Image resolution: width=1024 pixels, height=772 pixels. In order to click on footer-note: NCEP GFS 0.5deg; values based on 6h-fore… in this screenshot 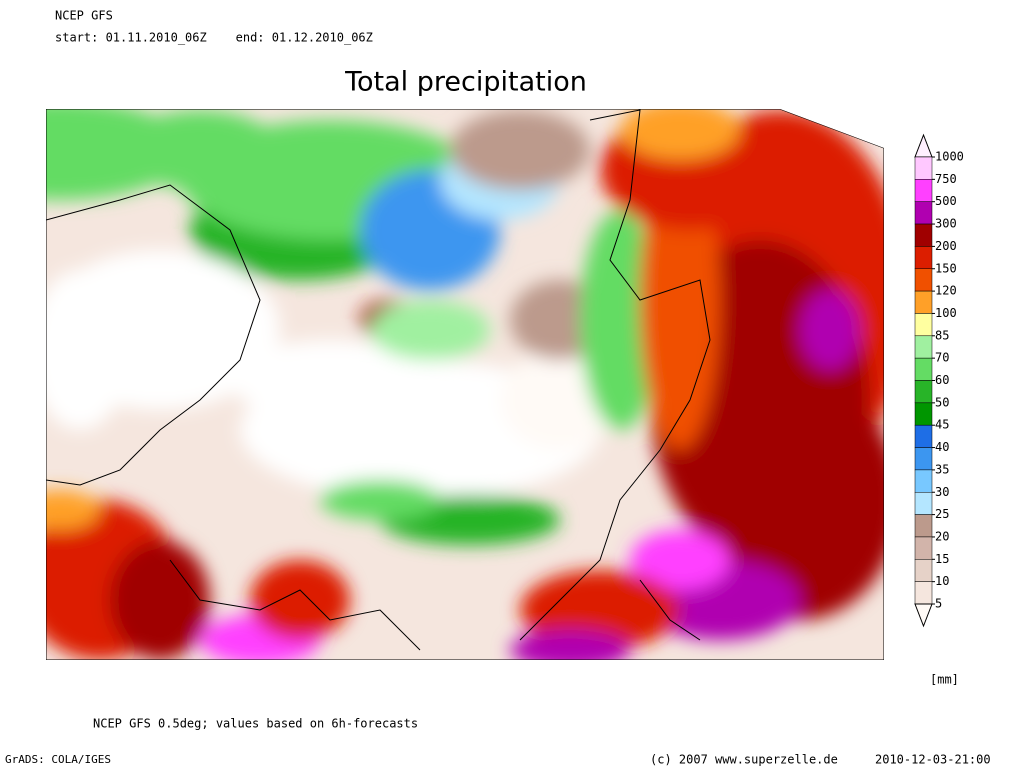, I will do `click(255, 724)`.